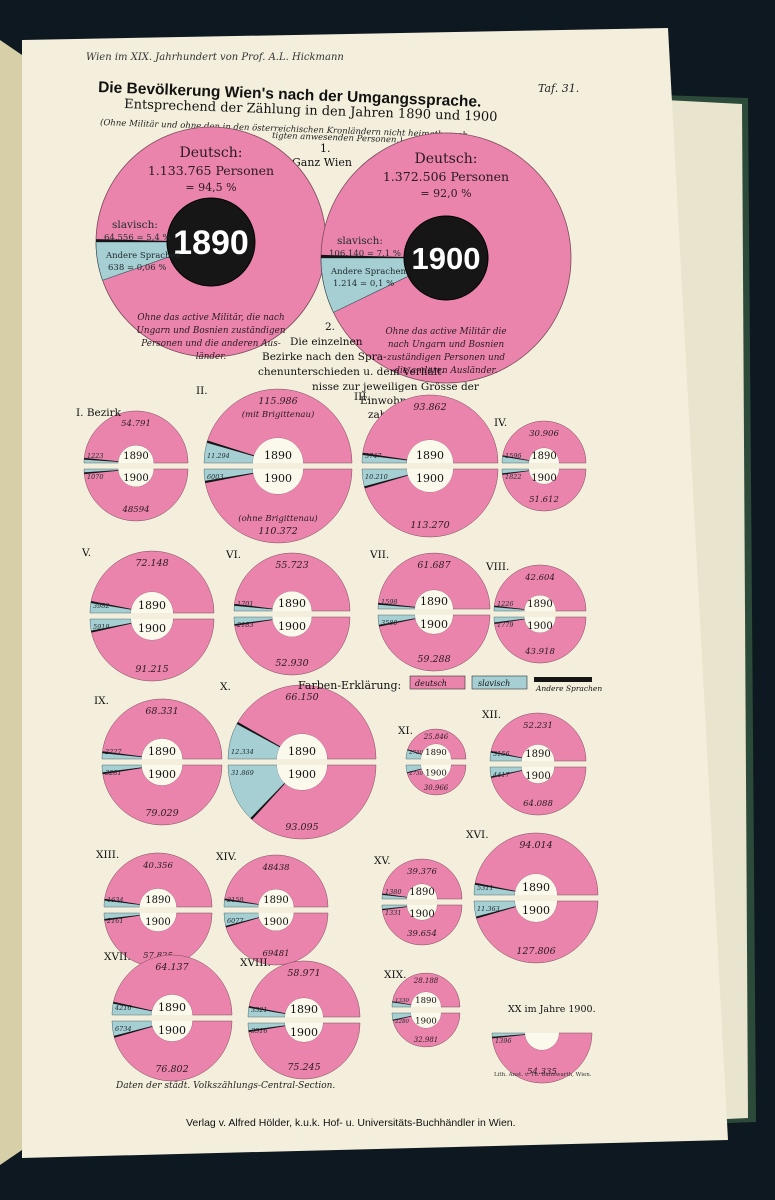  I want to click on district-chart-7: 1890 61.687 1598 1900 59.288 3580 VII., so click(430, 610).